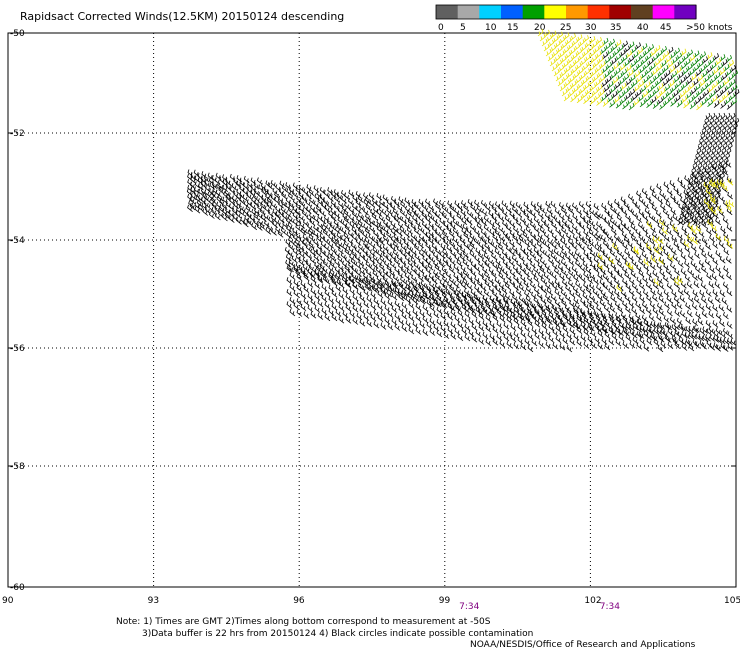 The width and height of the screenshot is (740, 650). Describe the element at coordinates (565, 28) in the screenshot. I see `legend-label: 25` at that location.